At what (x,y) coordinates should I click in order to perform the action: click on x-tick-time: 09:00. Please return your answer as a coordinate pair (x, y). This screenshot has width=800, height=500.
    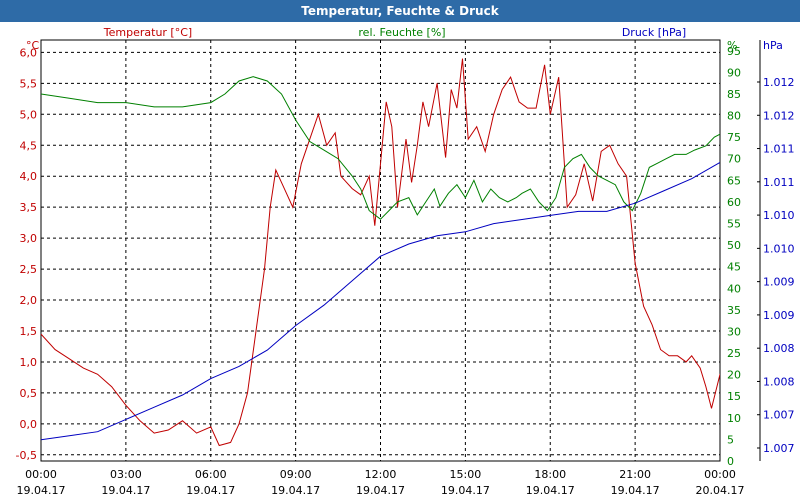
    Looking at the image, I should click on (296, 474).